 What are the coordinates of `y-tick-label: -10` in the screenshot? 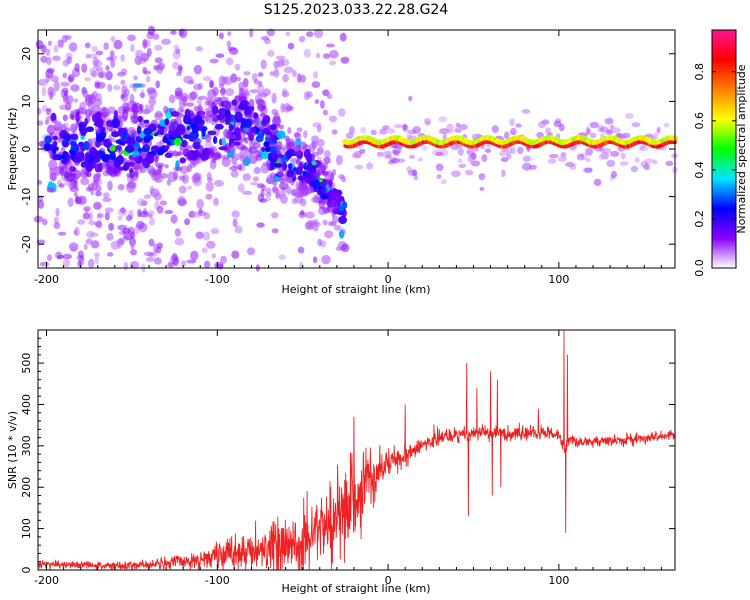 It's located at (26, 197).